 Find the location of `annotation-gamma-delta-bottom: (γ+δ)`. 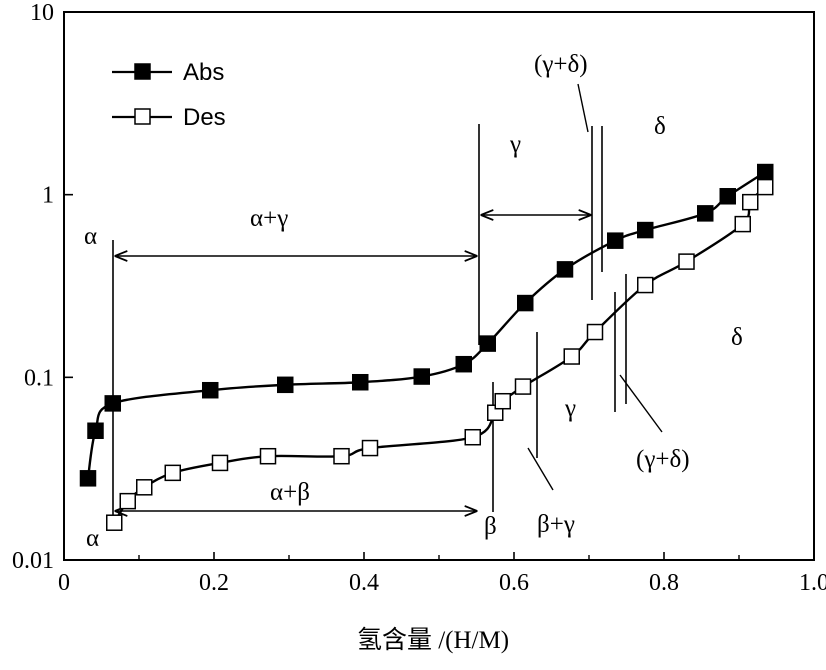

annotation-gamma-delta-bottom: (γ+δ) is located at coordinates (663, 459).